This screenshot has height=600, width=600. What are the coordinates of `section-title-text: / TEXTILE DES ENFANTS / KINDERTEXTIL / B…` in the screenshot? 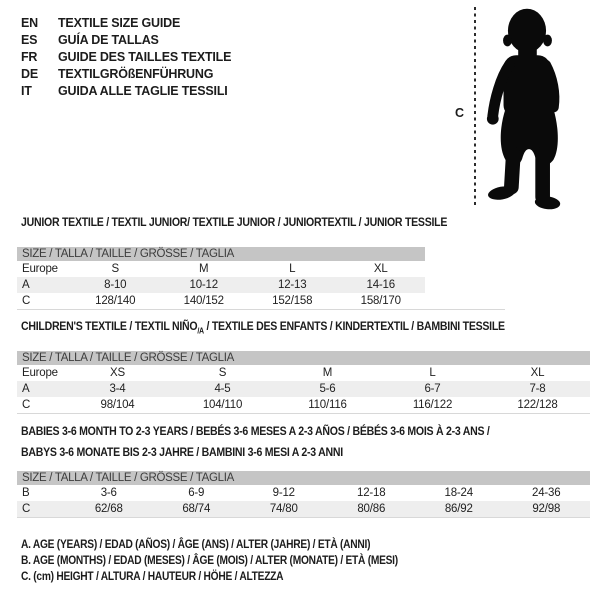 It's located at (354, 326).